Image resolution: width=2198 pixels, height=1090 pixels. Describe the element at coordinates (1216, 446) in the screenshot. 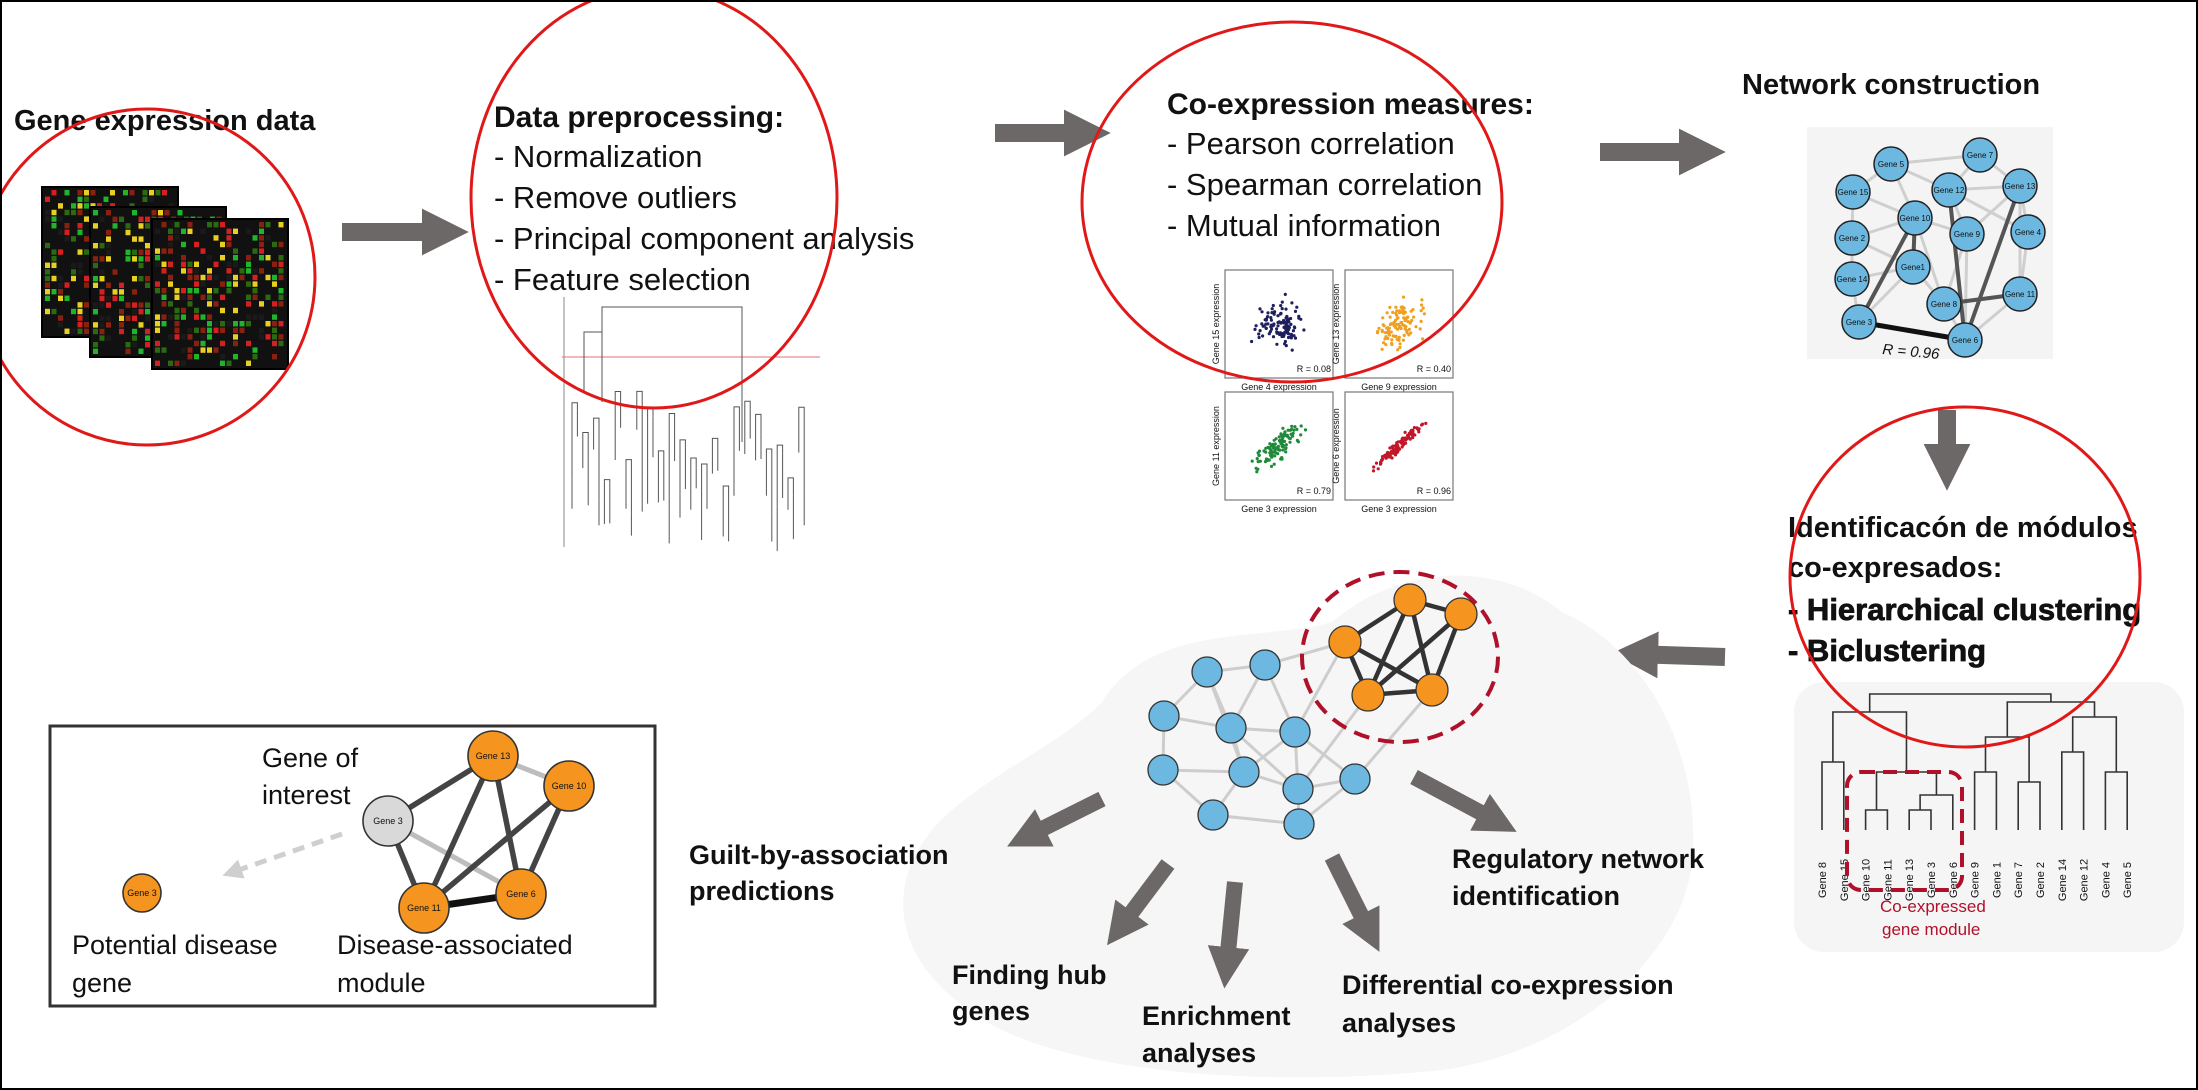

I see `scatter-ylabel: Gene 11 expression` at that location.